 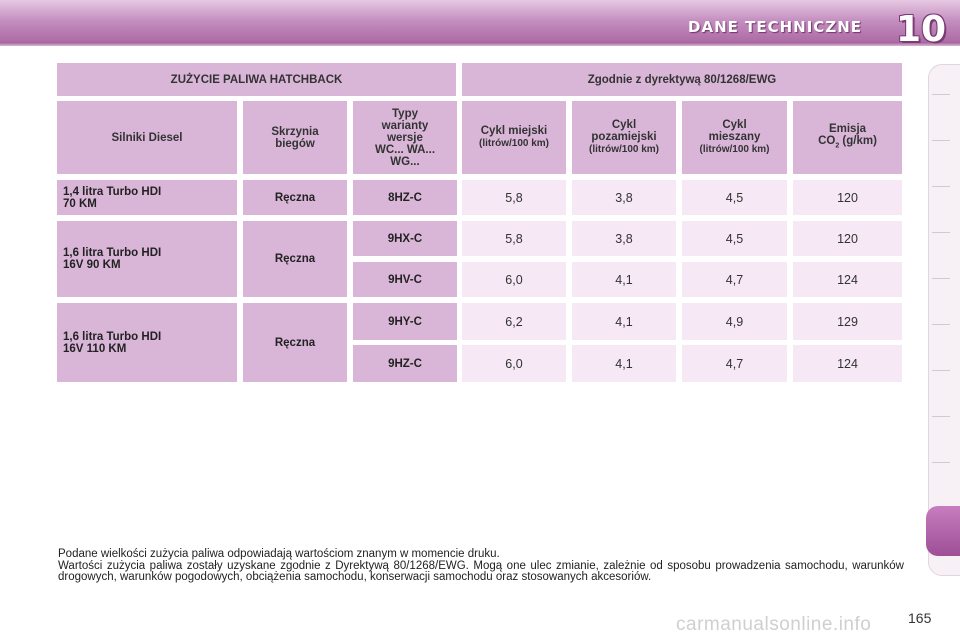 What do you see at coordinates (943, 531) in the screenshot?
I see `active-chapter-tab` at bounding box center [943, 531].